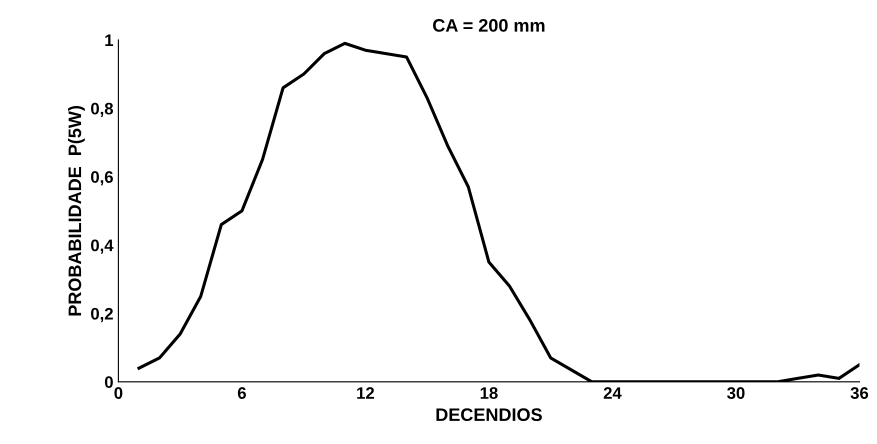 Image resolution: width=877 pixels, height=444 pixels. Describe the element at coordinates (108, 382) in the screenshot. I see `y-tick-label: 0` at that location.